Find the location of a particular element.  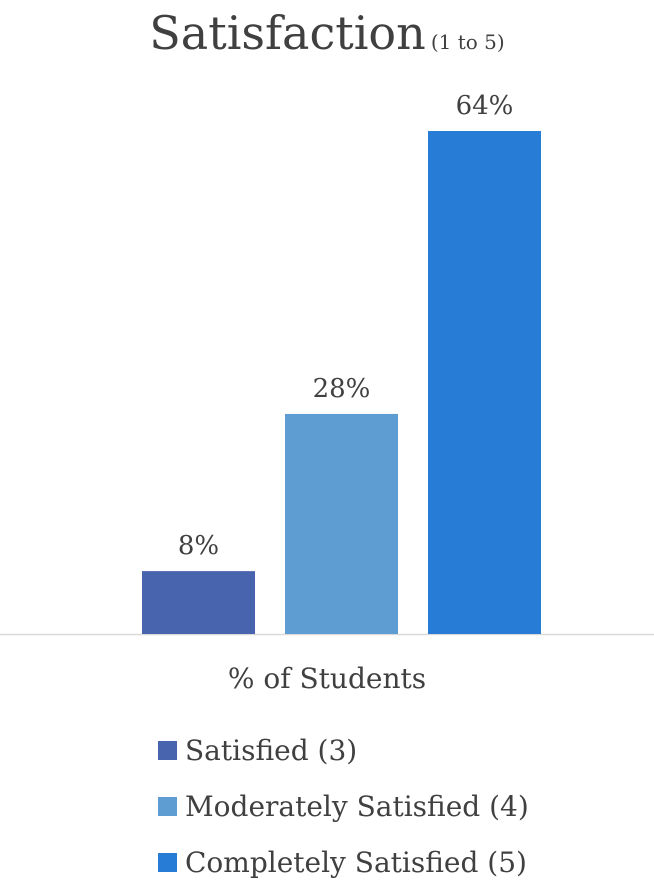

legend-swatch-moderately-satisfied is located at coordinates (167, 806).